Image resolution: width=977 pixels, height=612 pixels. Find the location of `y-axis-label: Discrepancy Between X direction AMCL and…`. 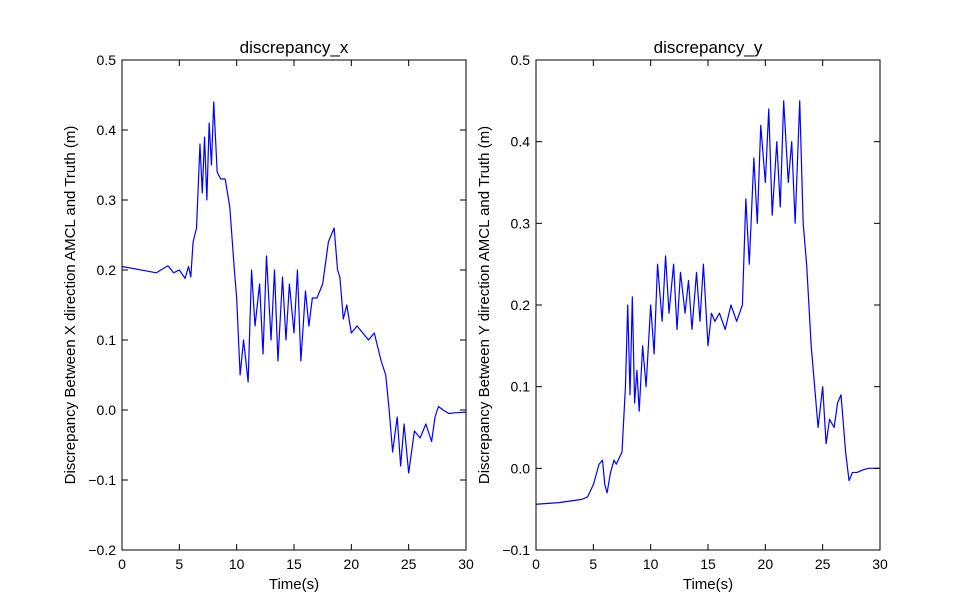

y-axis-label: Discrepancy Between X direction AMCL and… is located at coordinates (70, 305).